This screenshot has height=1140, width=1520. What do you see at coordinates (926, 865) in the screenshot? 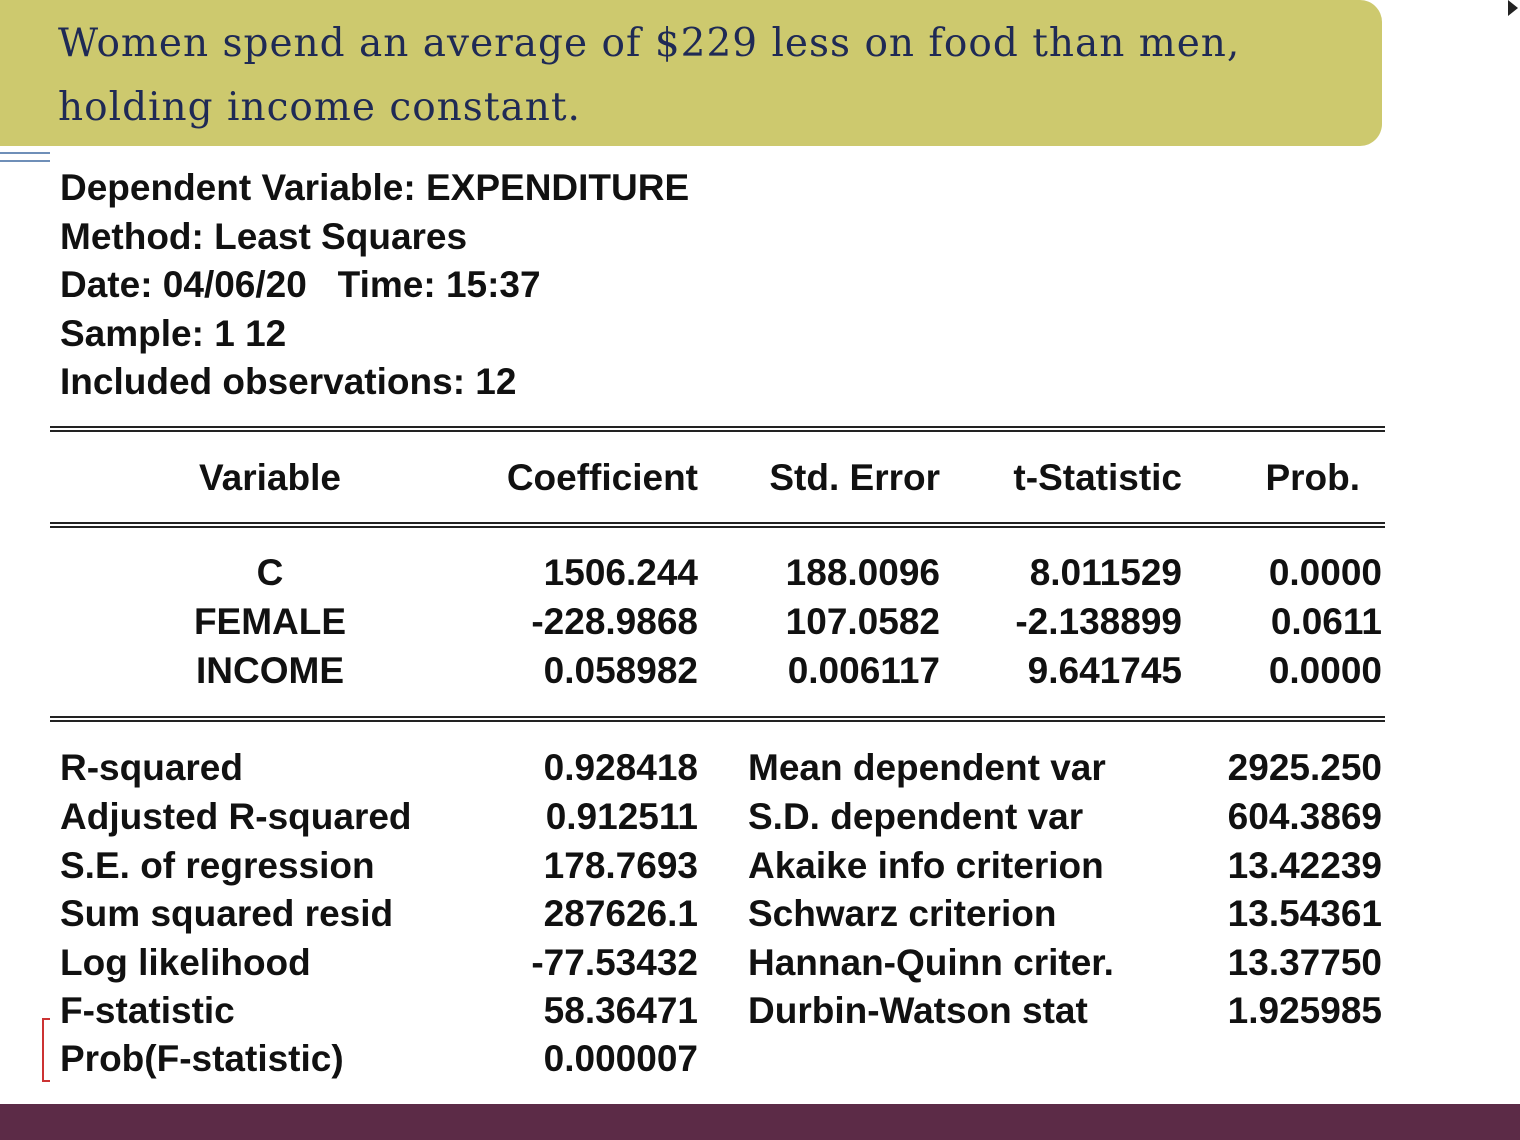
I see `stat-label: Akaike info criterion` at bounding box center [926, 865].